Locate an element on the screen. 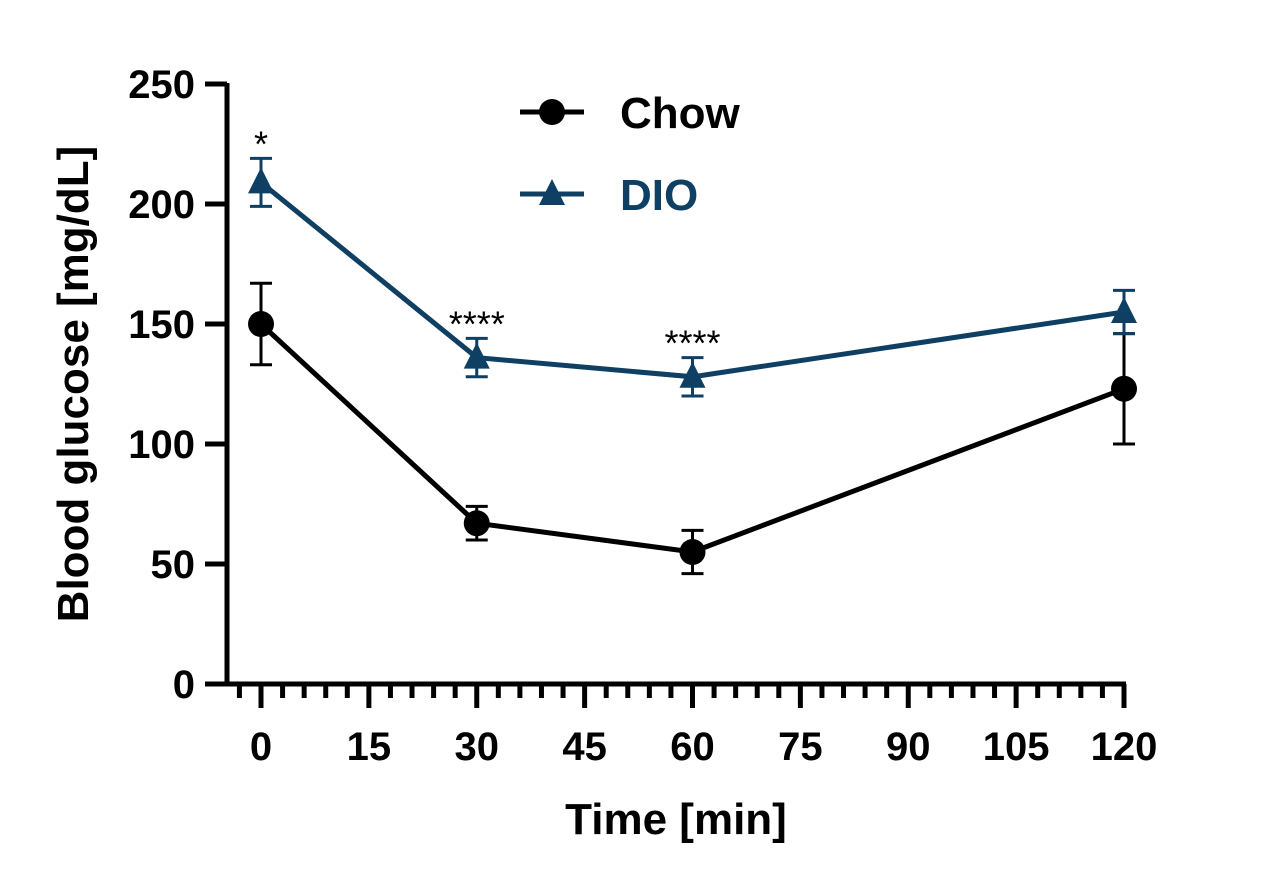  y-tick-label: 100 is located at coordinates (161, 445).